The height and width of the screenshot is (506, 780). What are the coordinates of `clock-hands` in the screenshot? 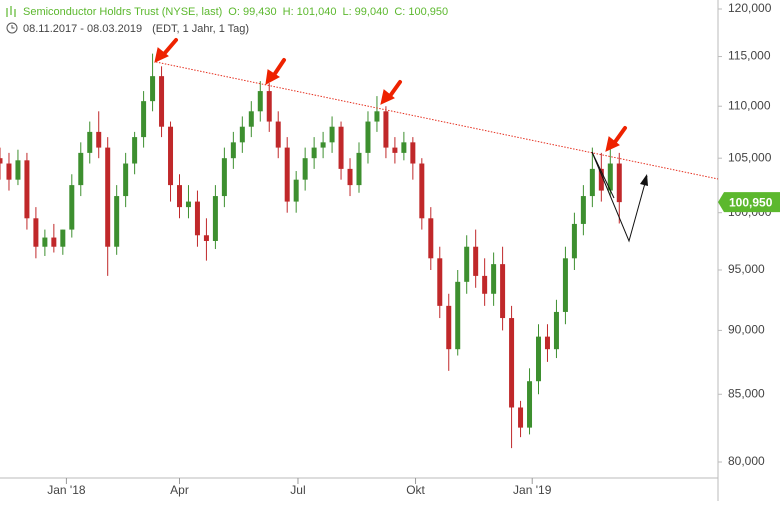 It's located at (13, 27).